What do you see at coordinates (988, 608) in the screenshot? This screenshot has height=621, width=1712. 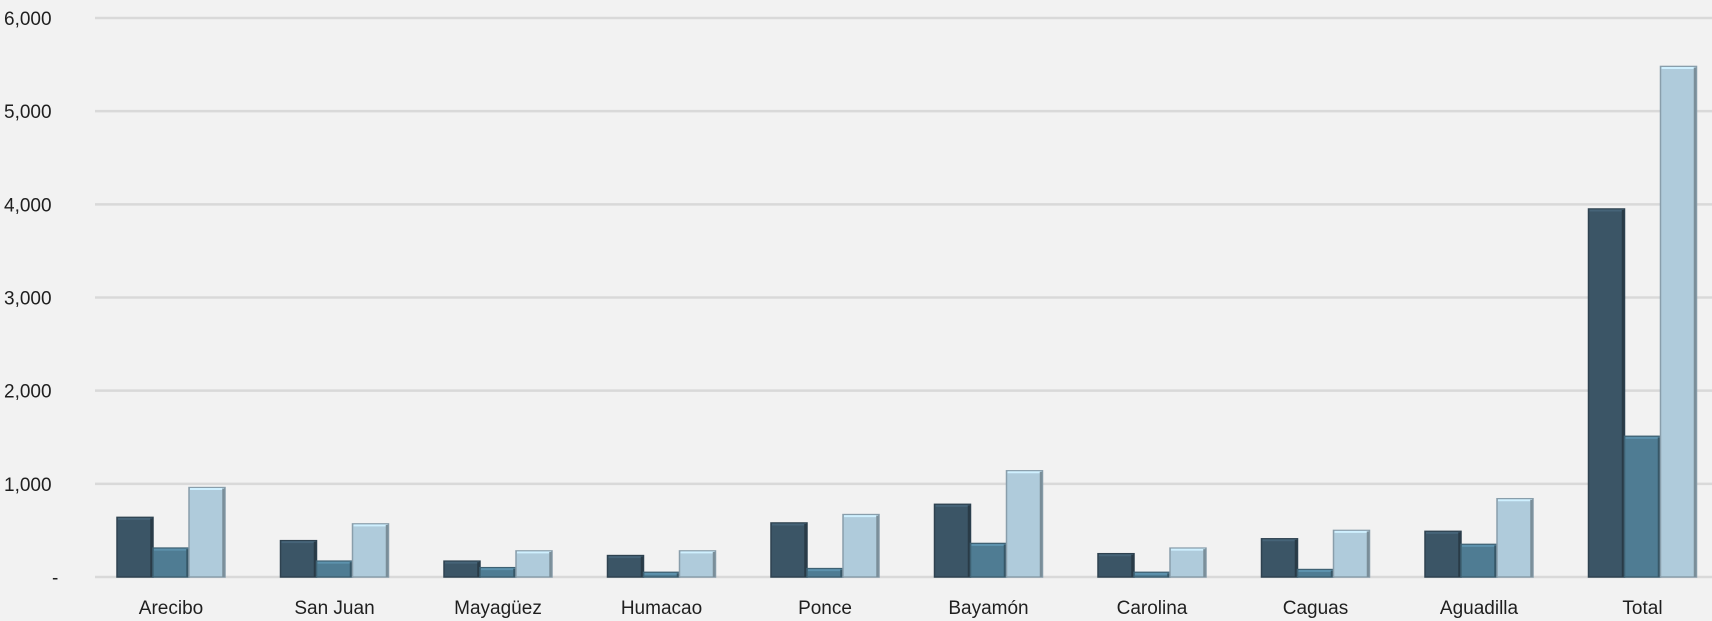 I see `x-category-label: Bayamón` at bounding box center [988, 608].